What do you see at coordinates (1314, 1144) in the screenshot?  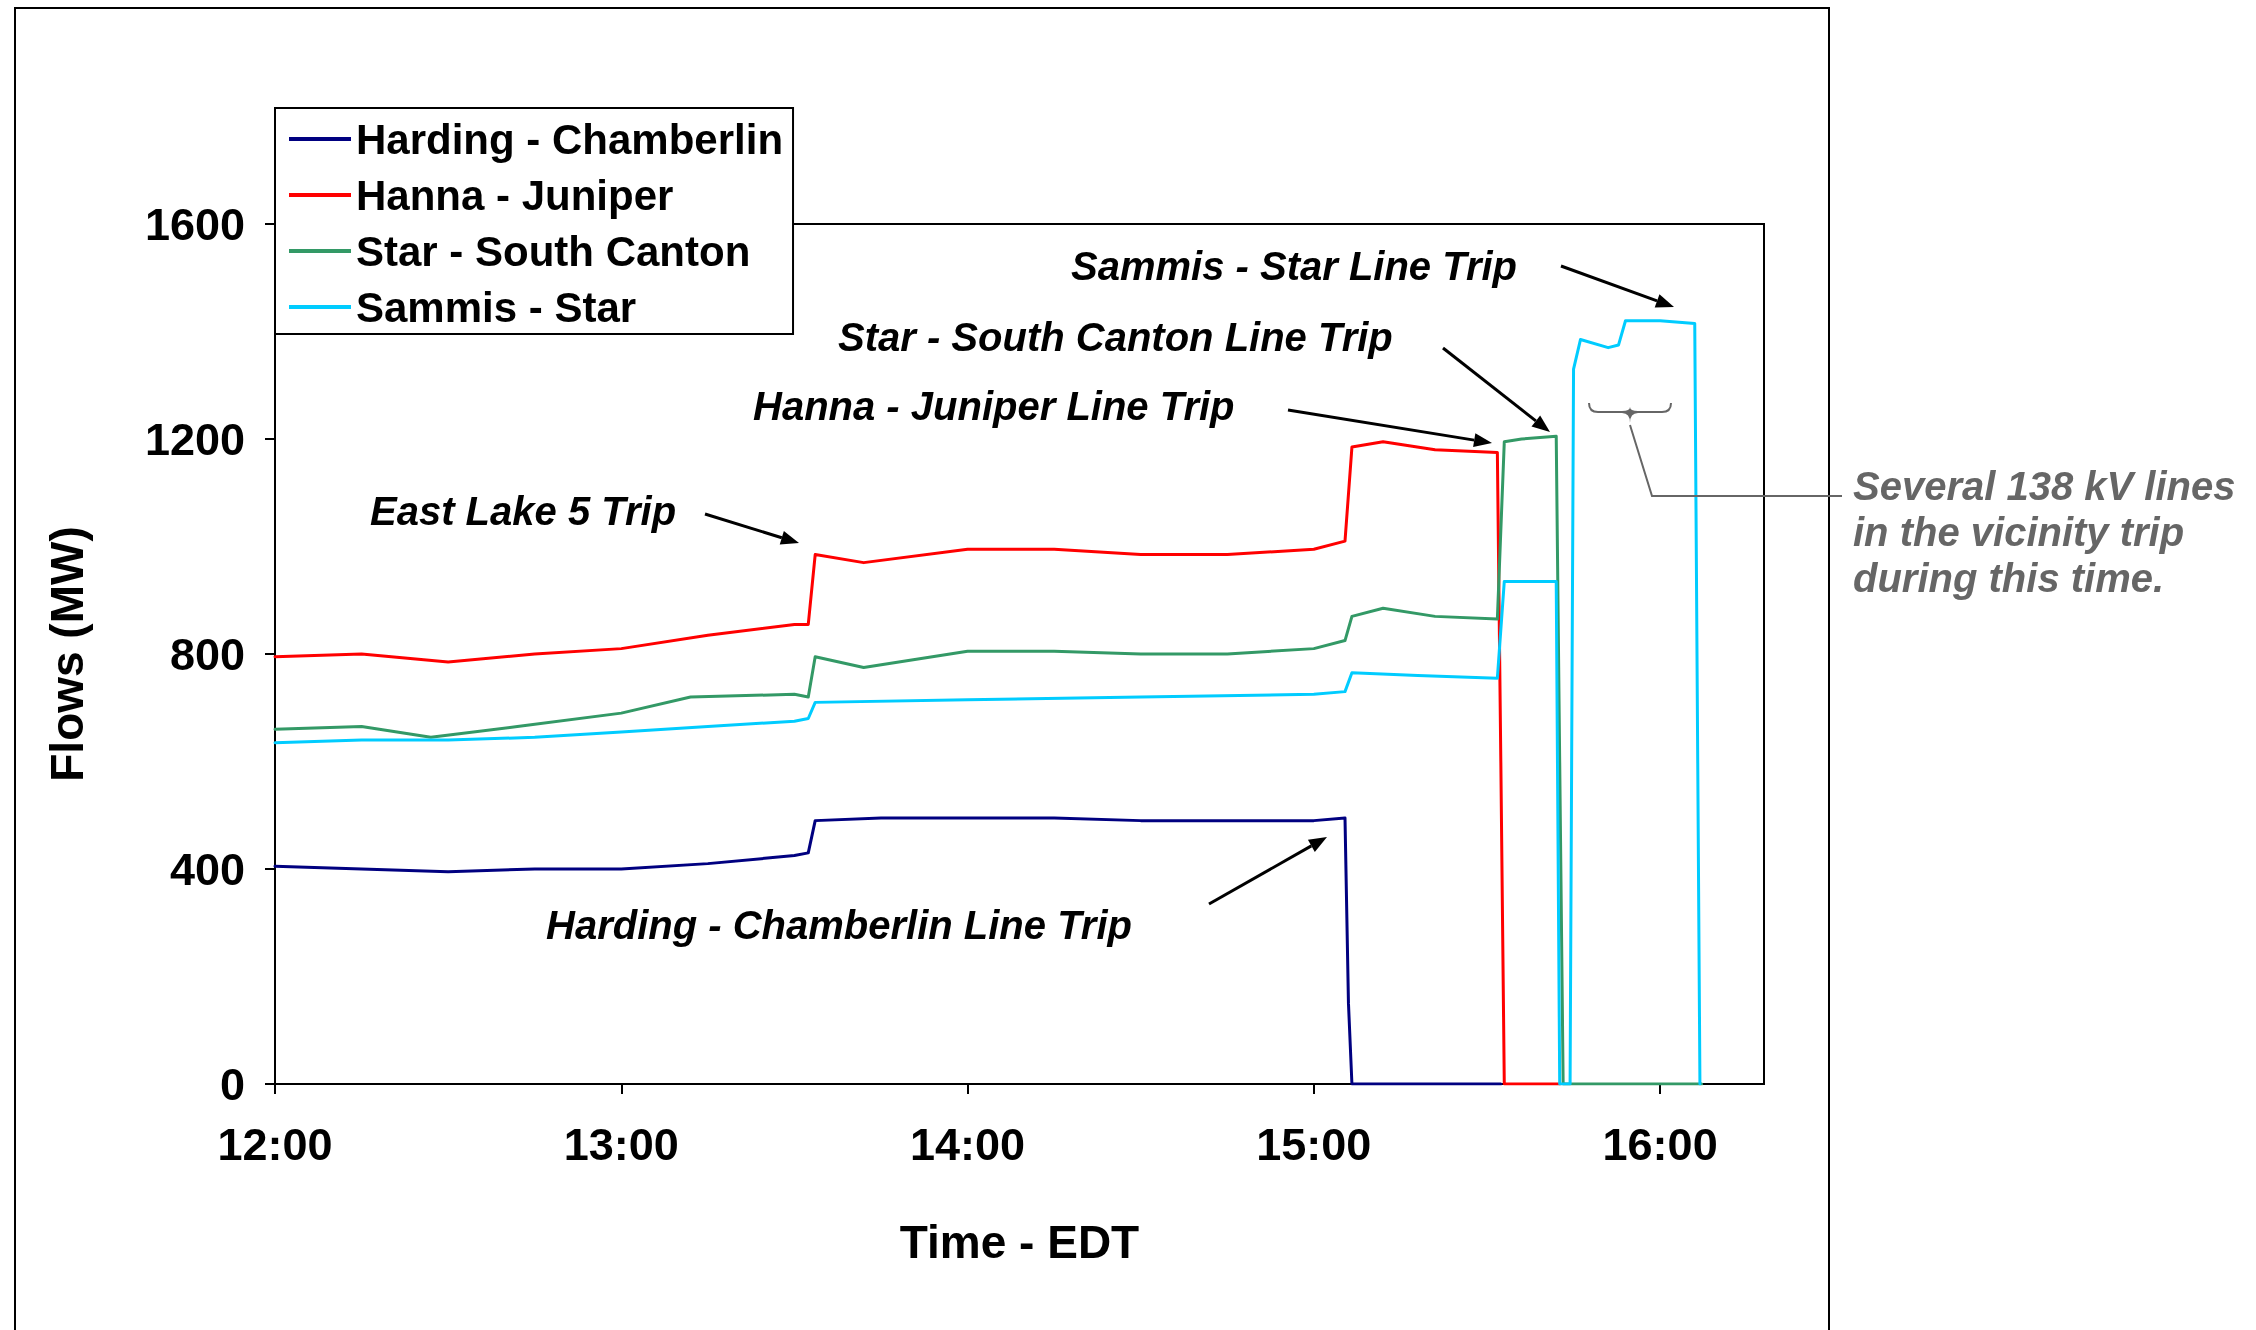 I see `x-tick-label: 15:00` at bounding box center [1314, 1144].